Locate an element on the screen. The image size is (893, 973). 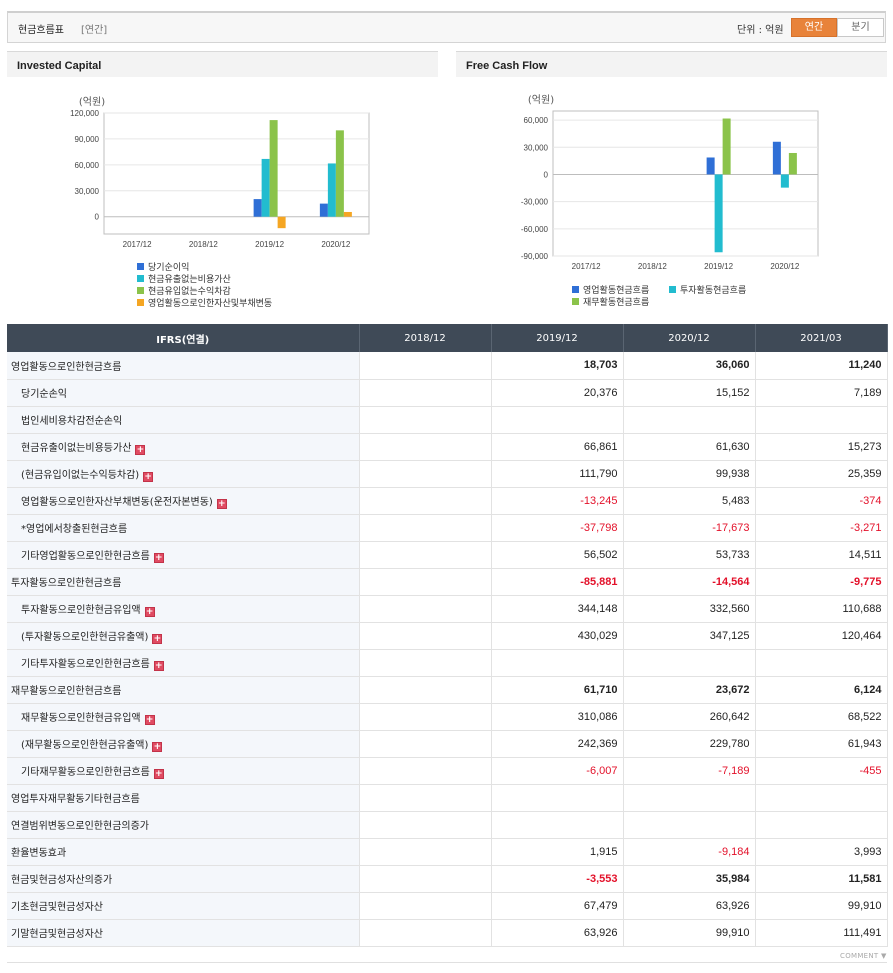
table-cell: 11,581 is located at coordinates (821, 879).